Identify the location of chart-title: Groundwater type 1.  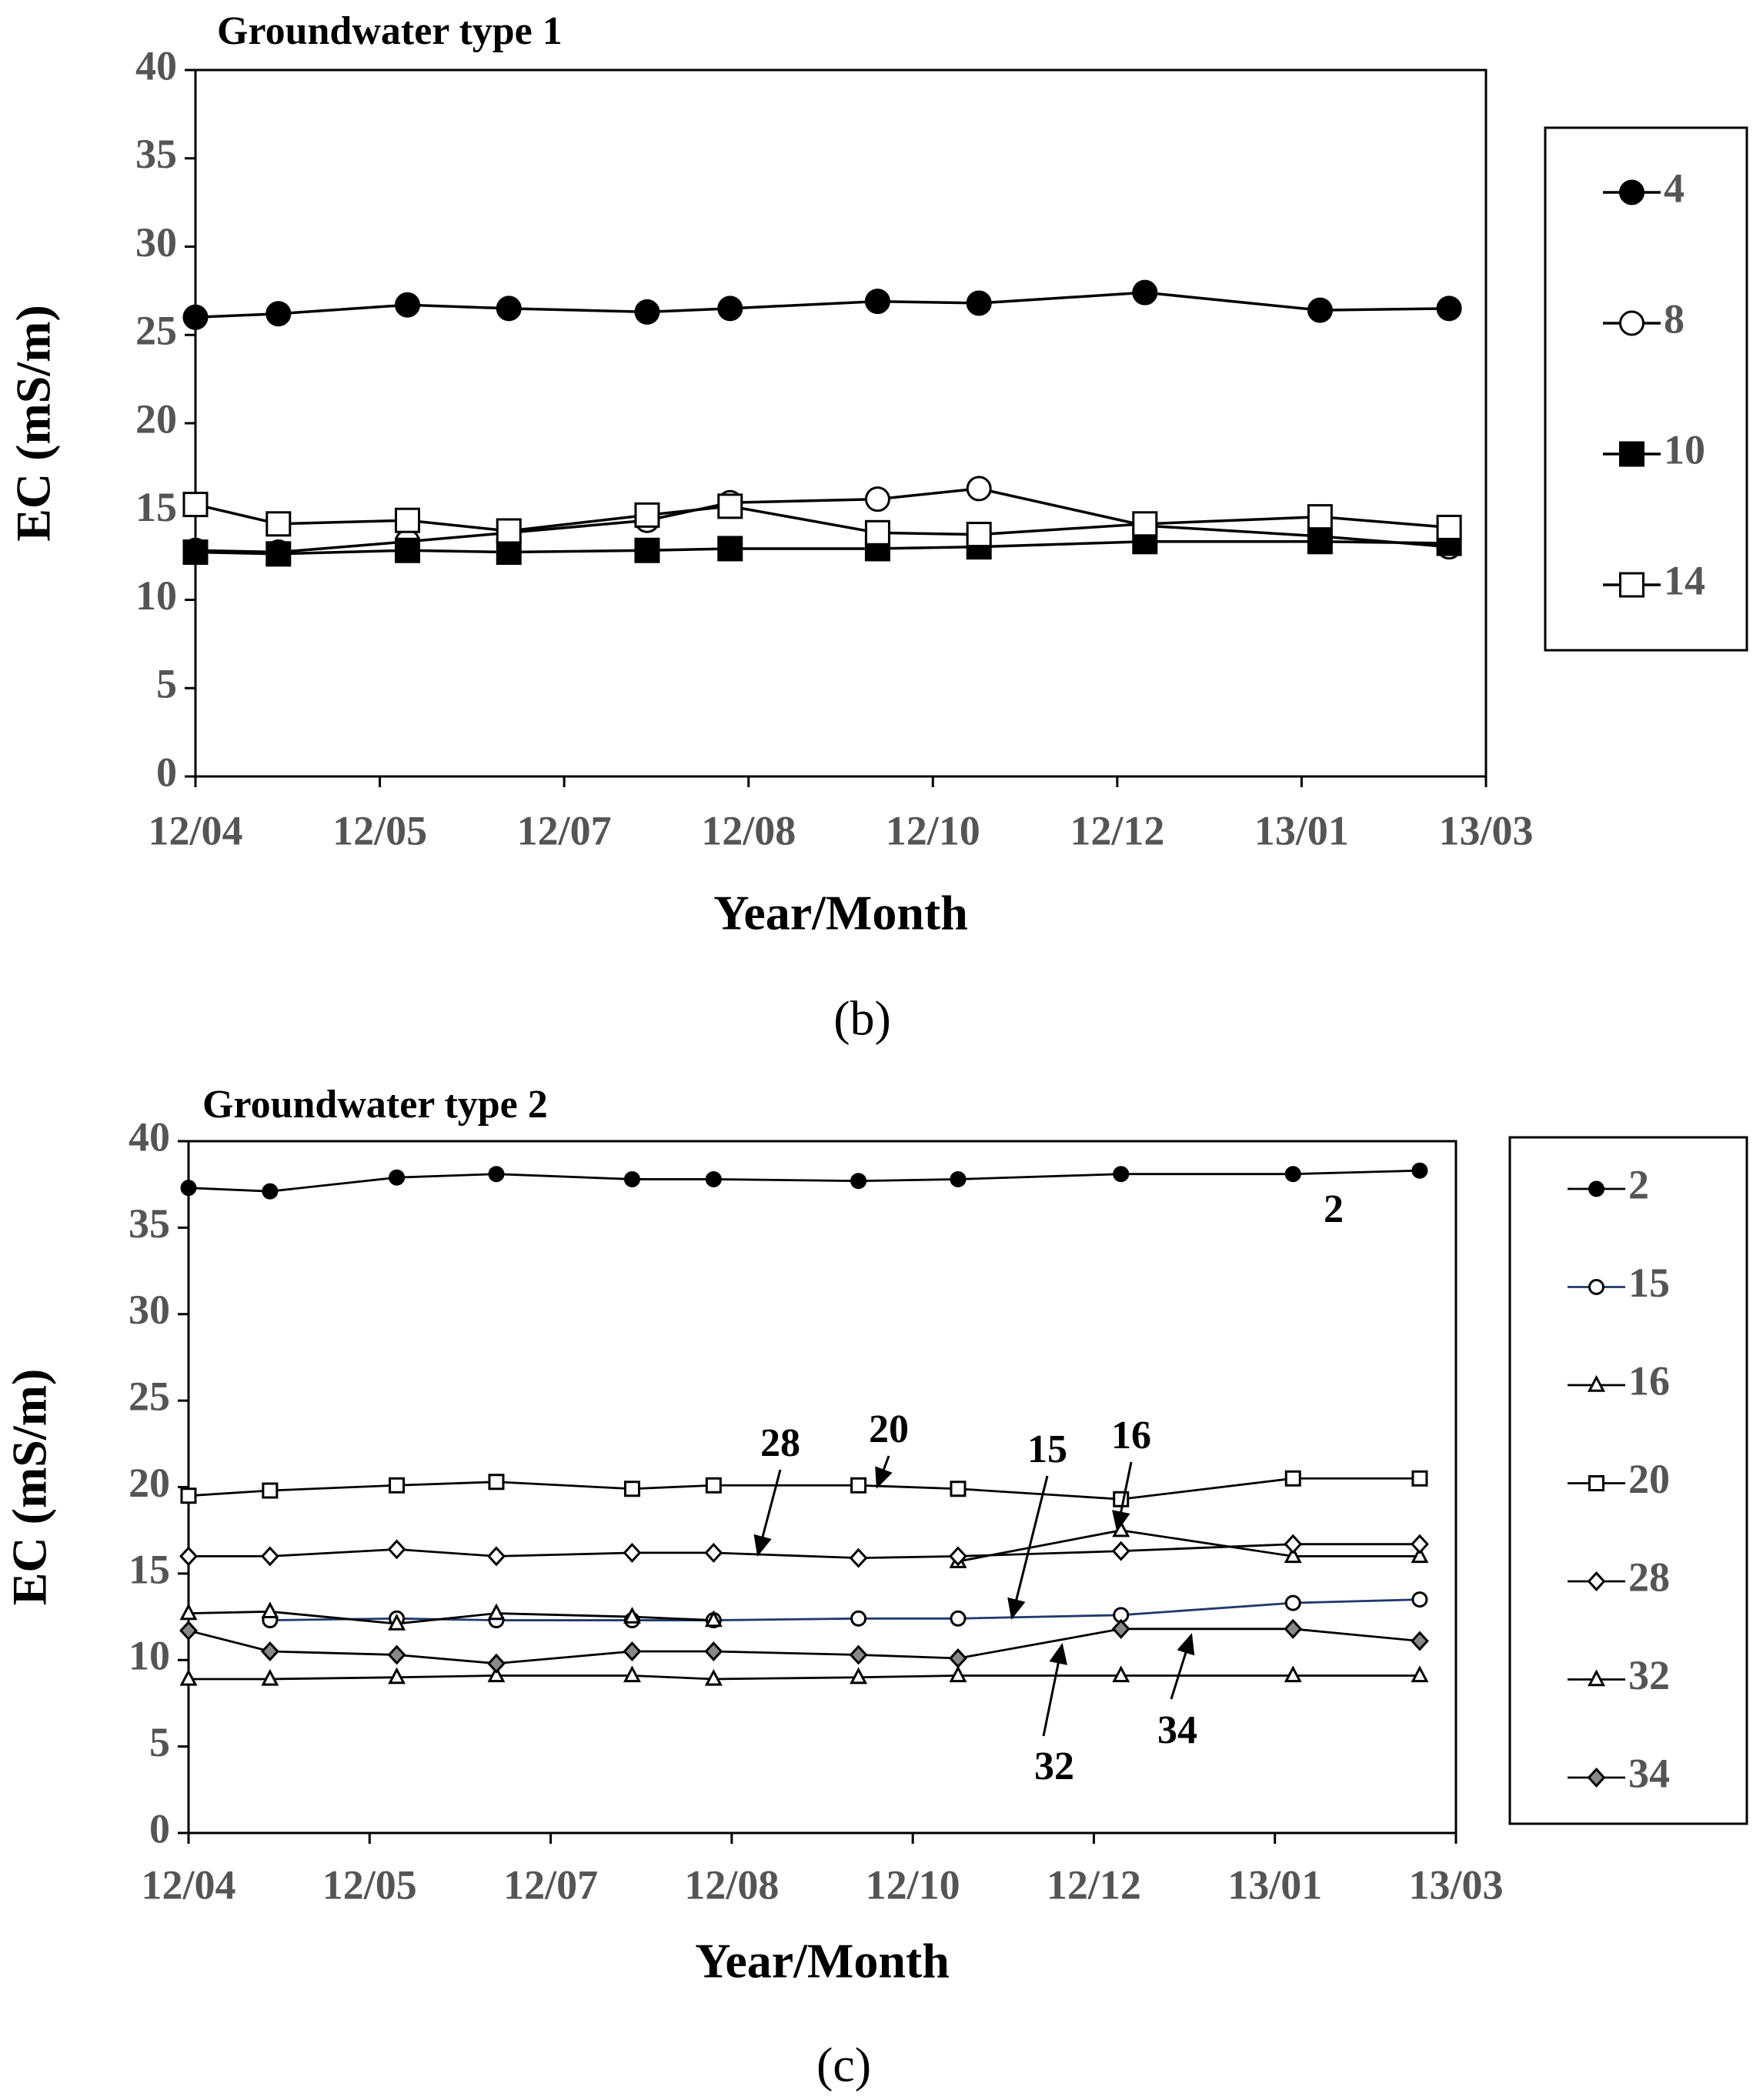
(390, 31).